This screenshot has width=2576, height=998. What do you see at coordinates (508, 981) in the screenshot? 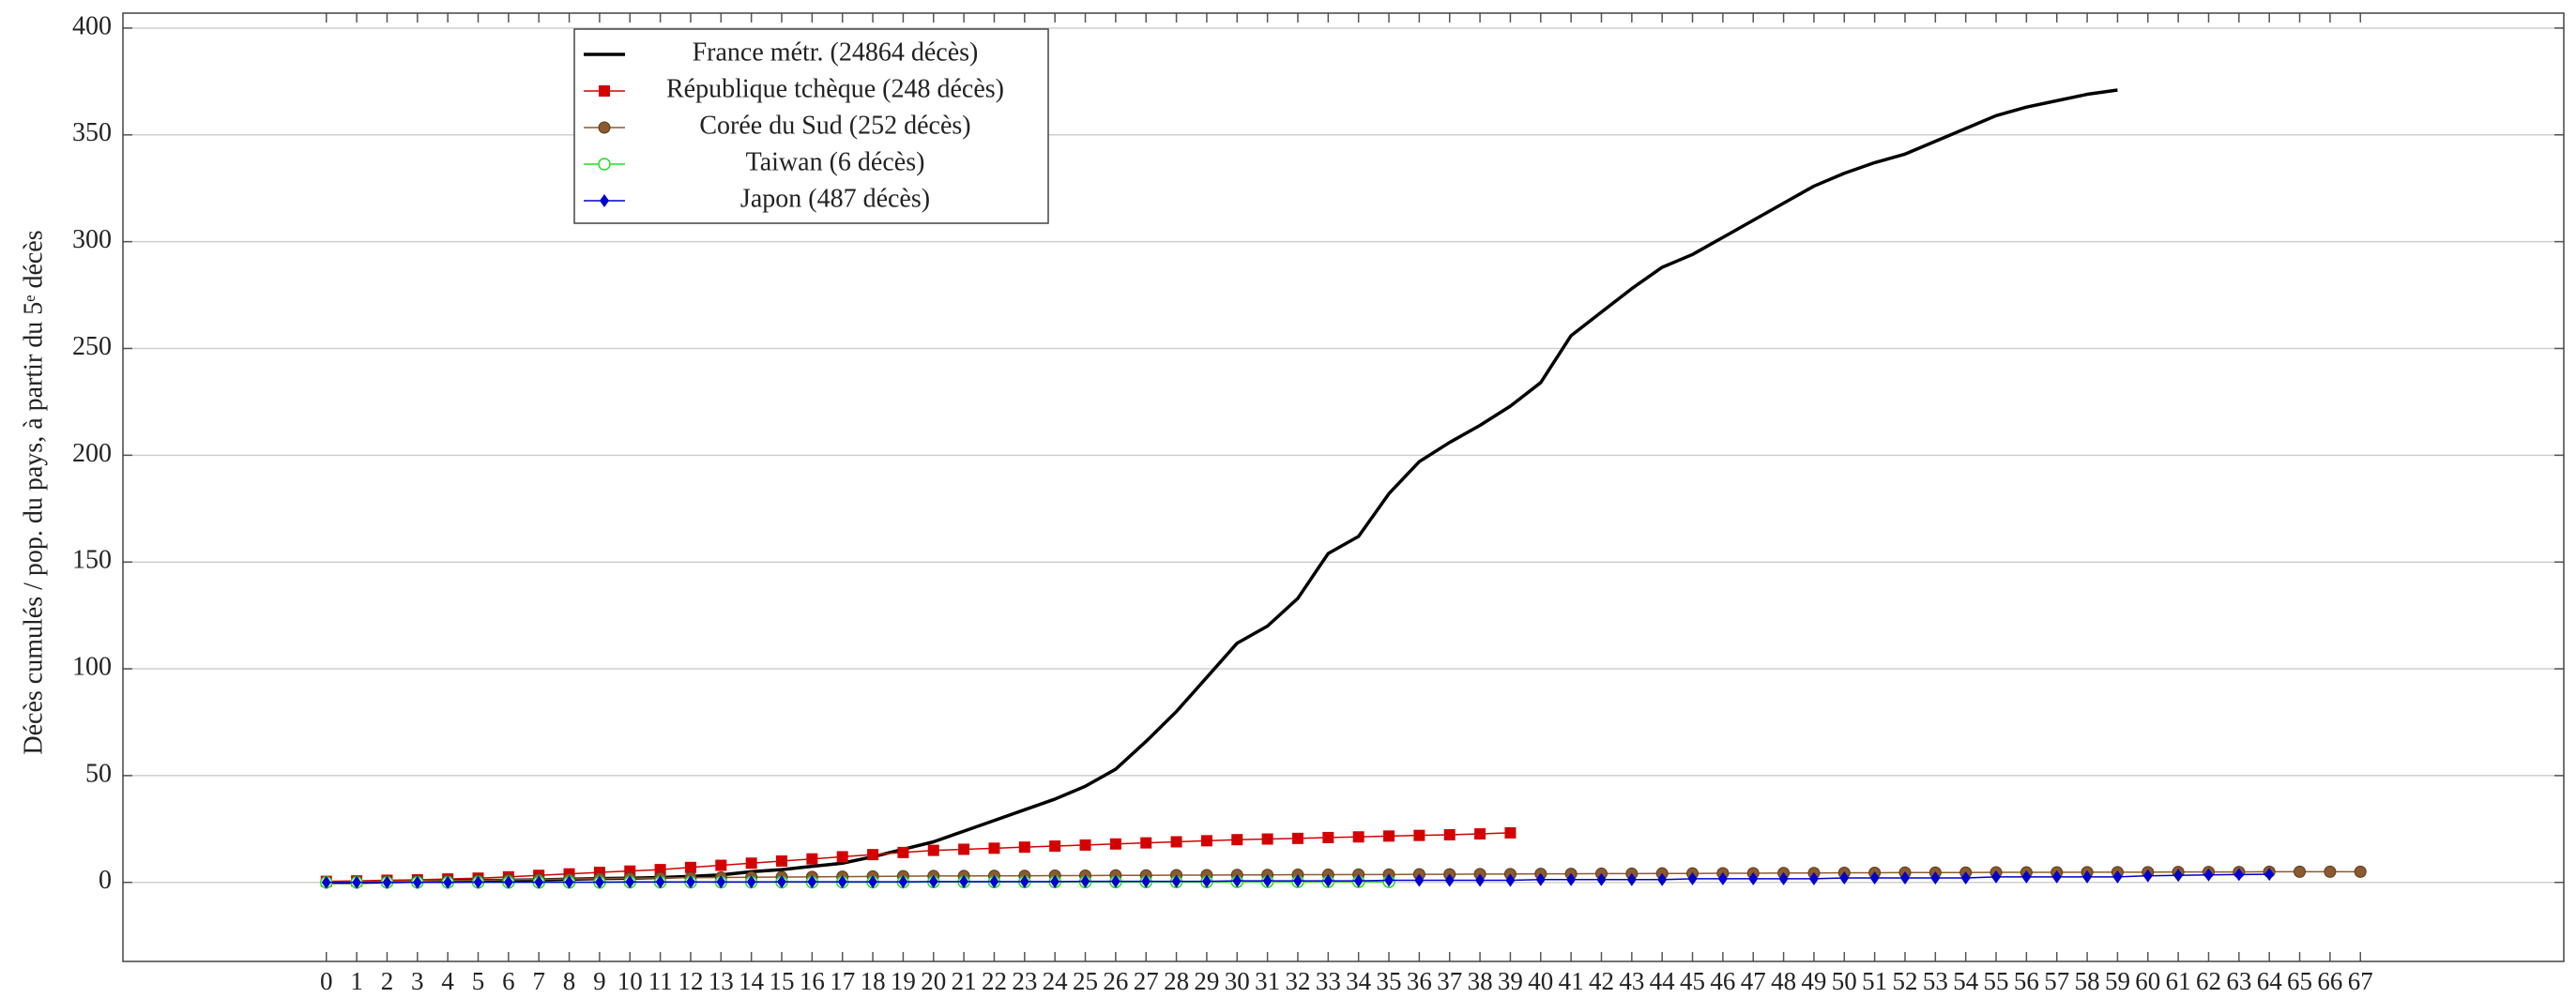
I see `x-tick-label: 6` at bounding box center [508, 981].